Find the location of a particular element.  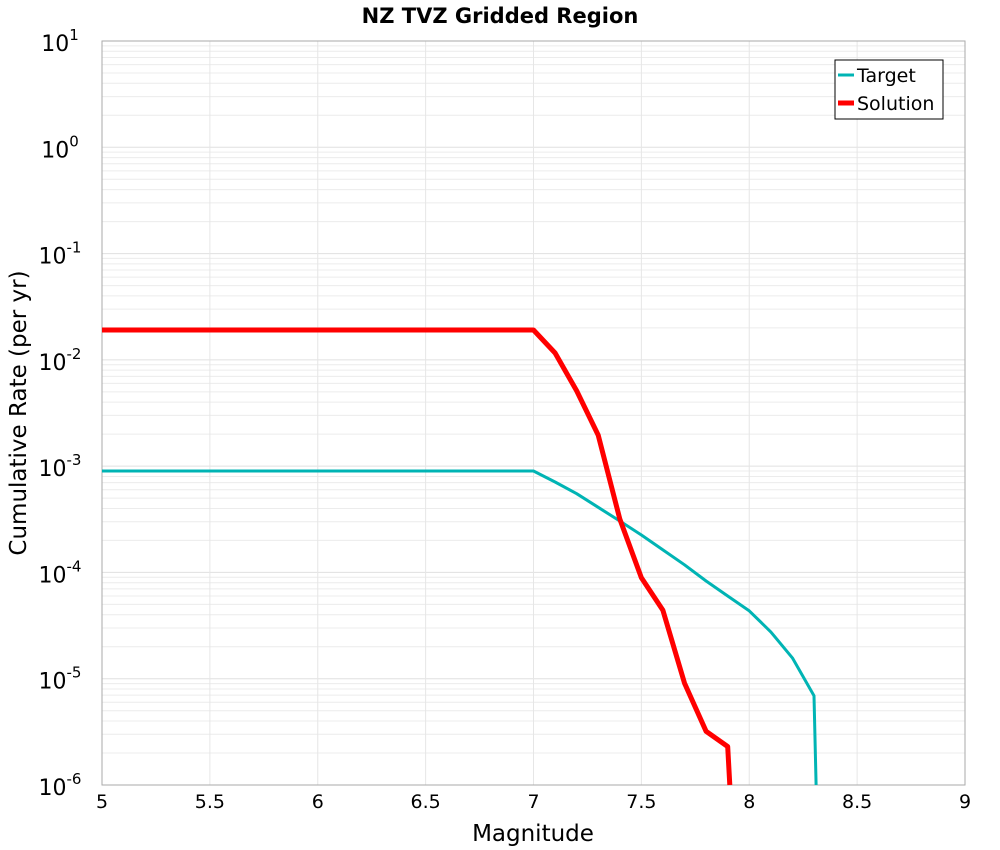

x-axis-label: Magnitude is located at coordinates (533, 834).